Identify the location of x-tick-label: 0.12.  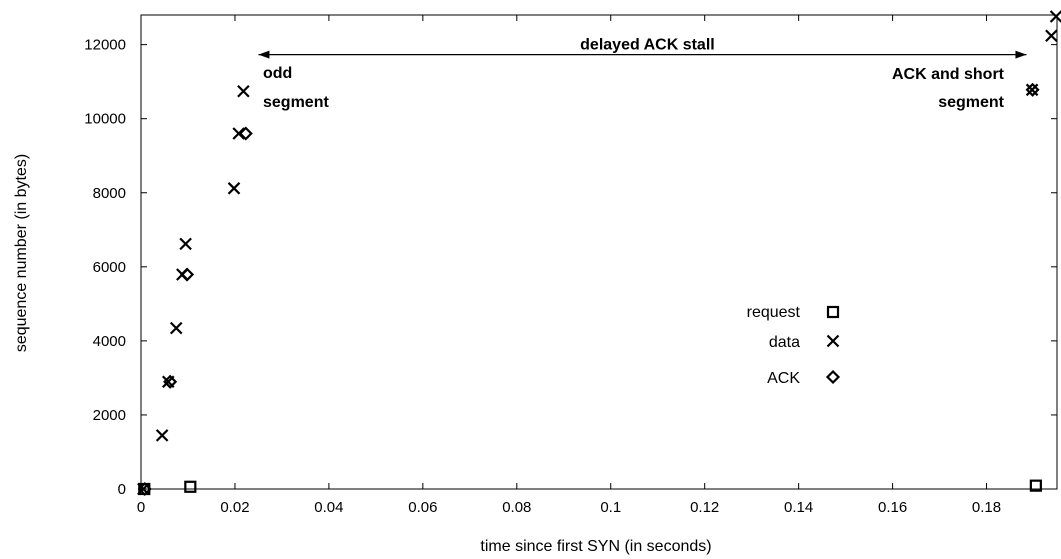
(704, 507).